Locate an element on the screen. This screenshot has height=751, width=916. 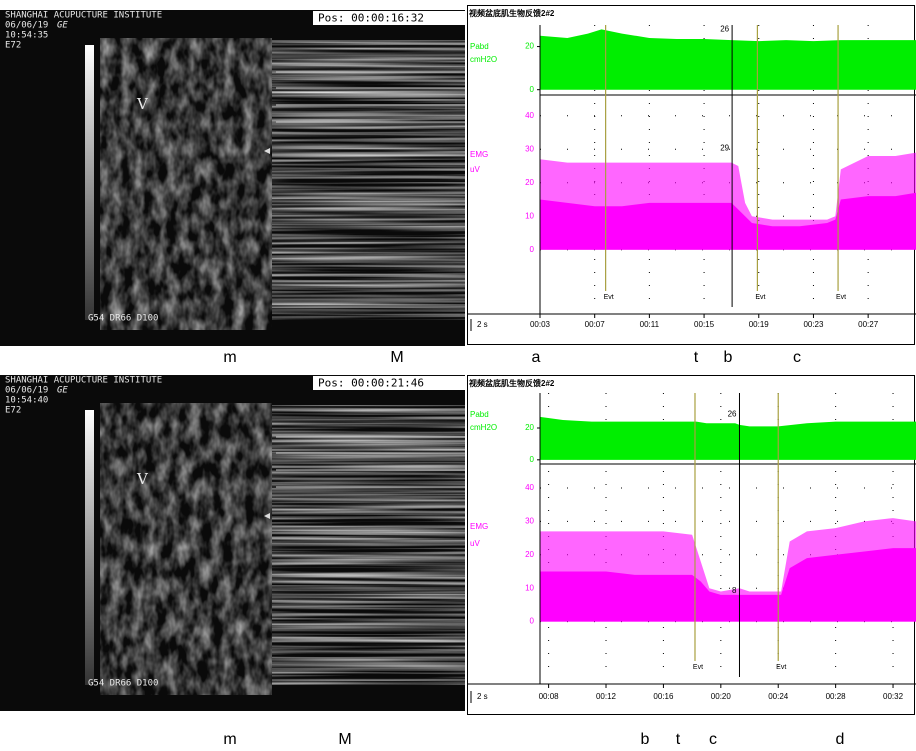
x-tick-label: 00:15 is located at coordinates (704, 324).